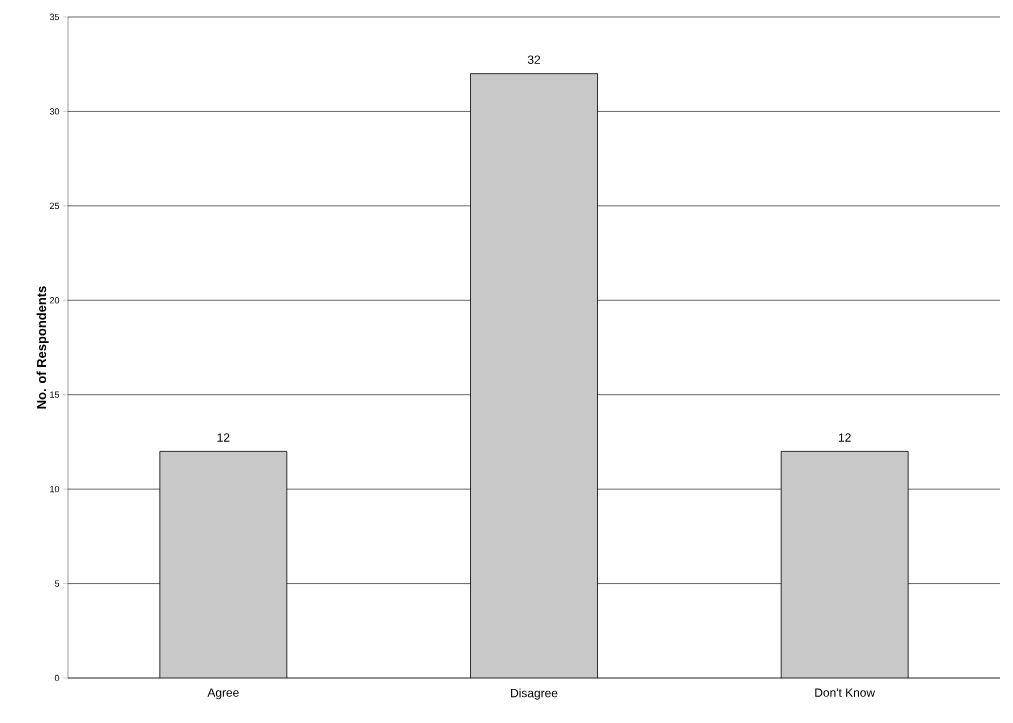 The height and width of the screenshot is (723, 1013). I want to click on y-tick-label: 30, so click(54, 111).